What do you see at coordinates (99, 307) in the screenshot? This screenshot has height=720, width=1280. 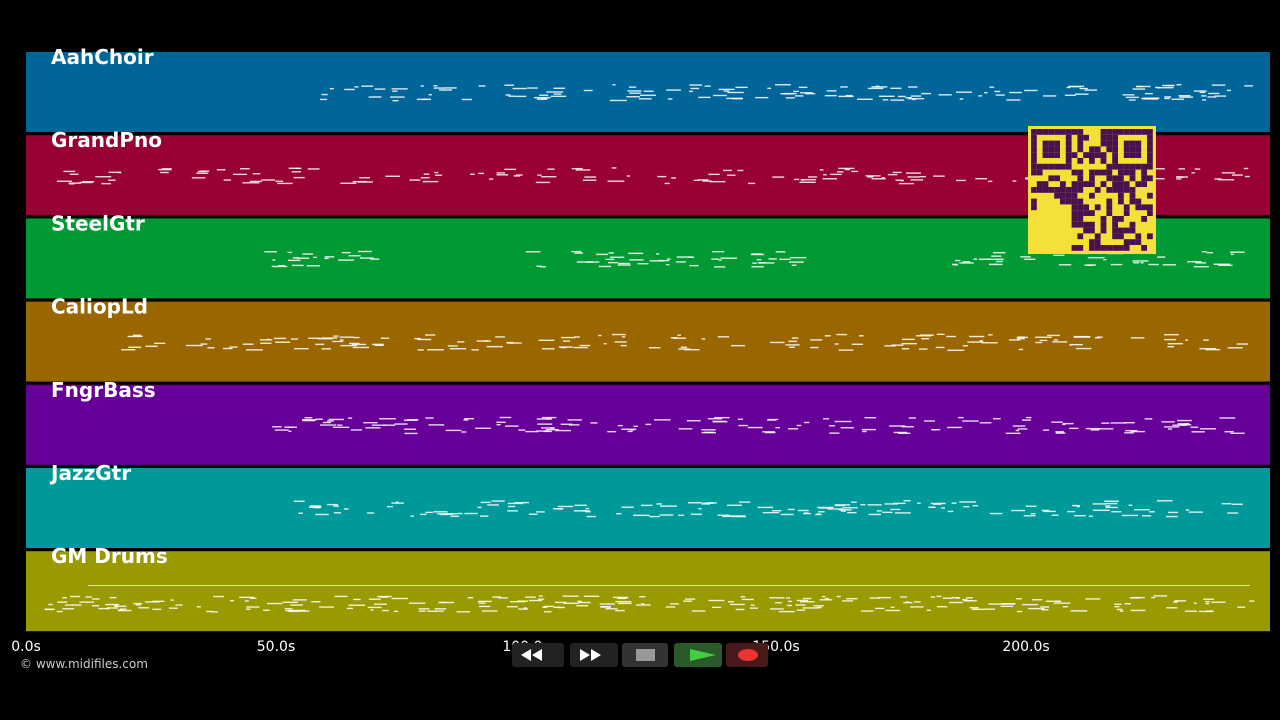 I see `track-name: CaliopLd` at bounding box center [99, 307].